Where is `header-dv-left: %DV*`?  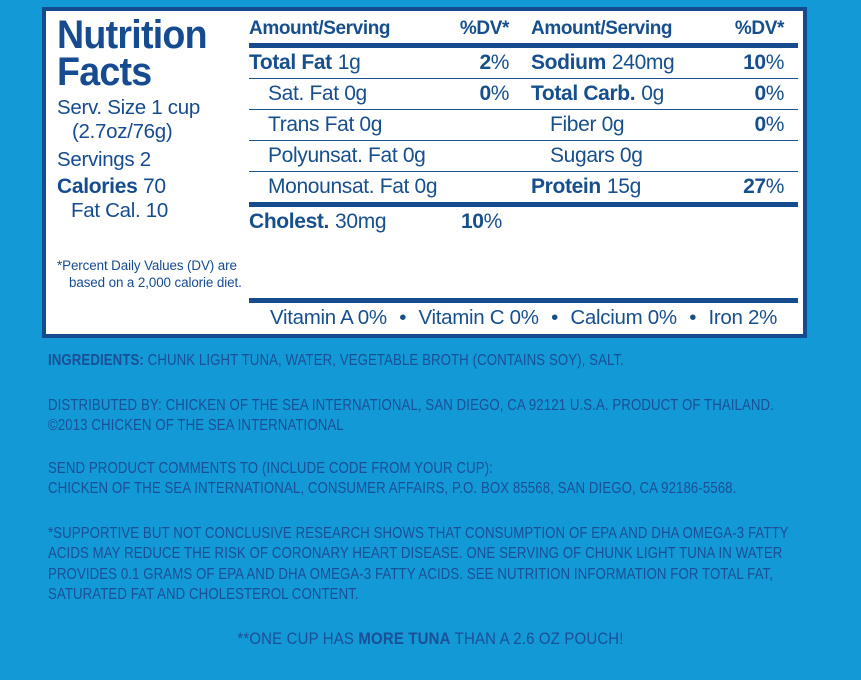 header-dv-left: %DV* is located at coordinates (484, 28).